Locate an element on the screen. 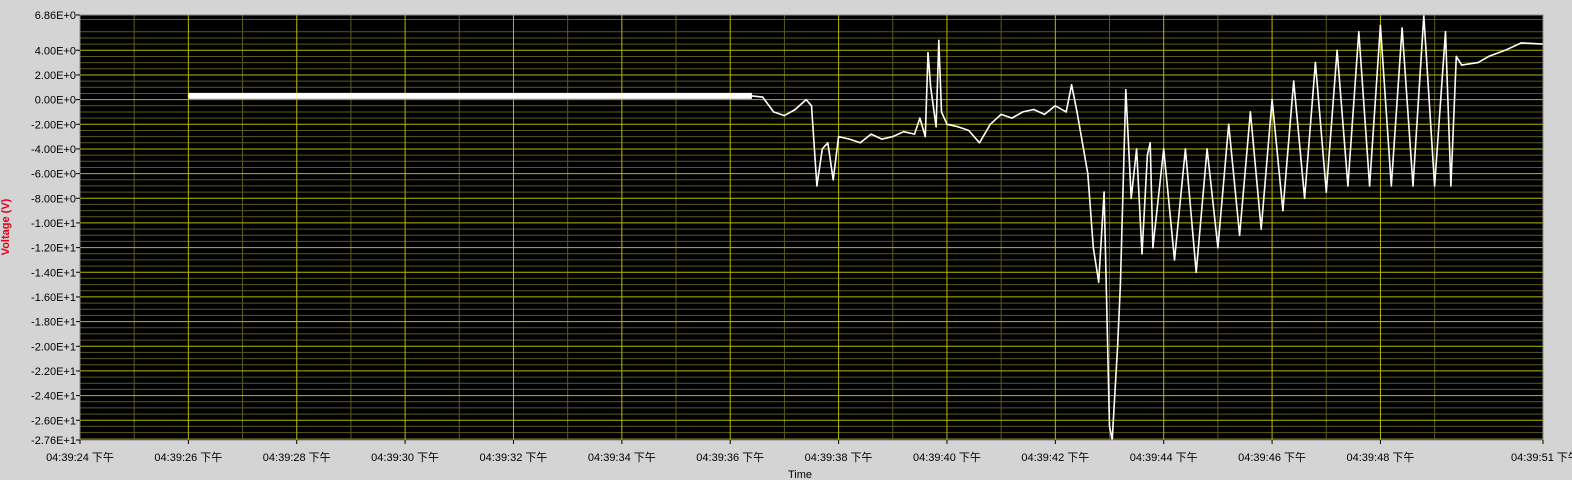 The image size is (1572, 480). x-tick-label: 04:39:44 下午 is located at coordinates (1164, 457).